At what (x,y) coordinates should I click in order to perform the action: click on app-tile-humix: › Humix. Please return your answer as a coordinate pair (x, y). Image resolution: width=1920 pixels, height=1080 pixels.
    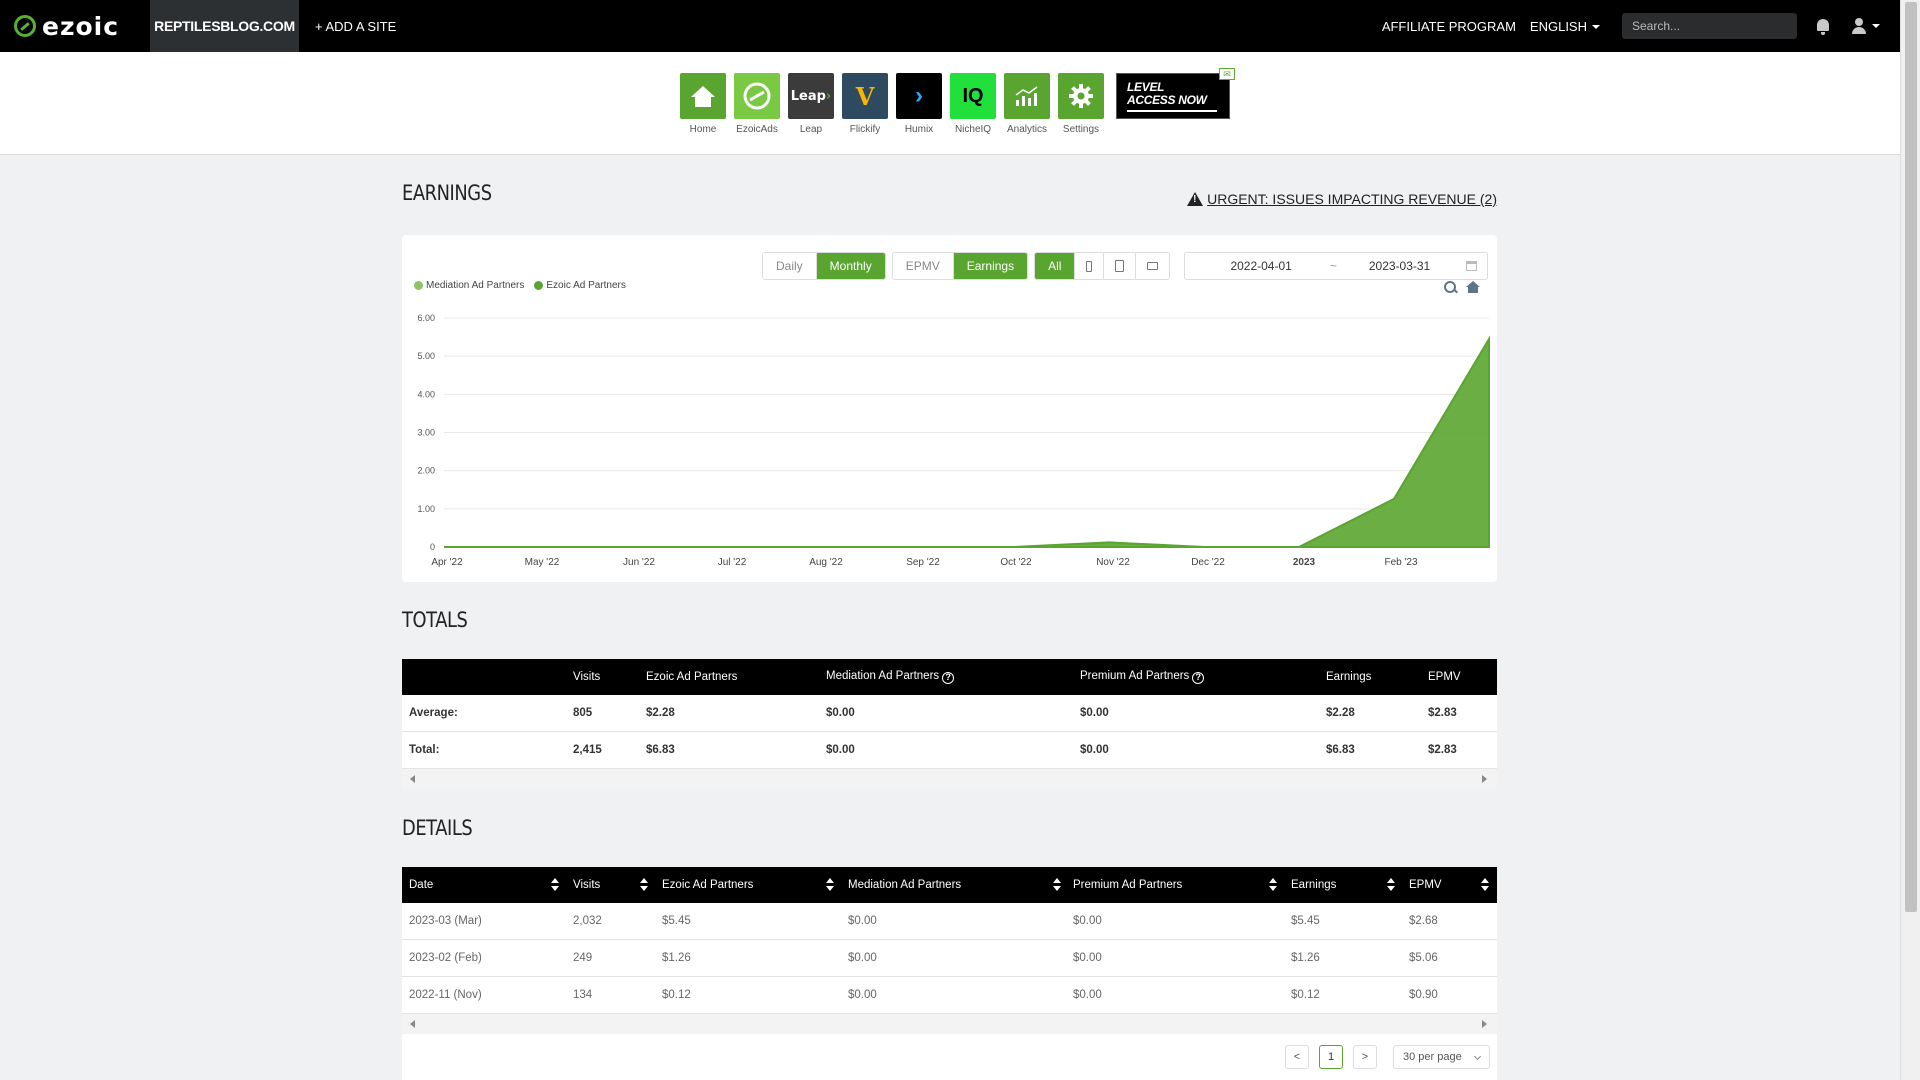
    Looking at the image, I should click on (919, 104).